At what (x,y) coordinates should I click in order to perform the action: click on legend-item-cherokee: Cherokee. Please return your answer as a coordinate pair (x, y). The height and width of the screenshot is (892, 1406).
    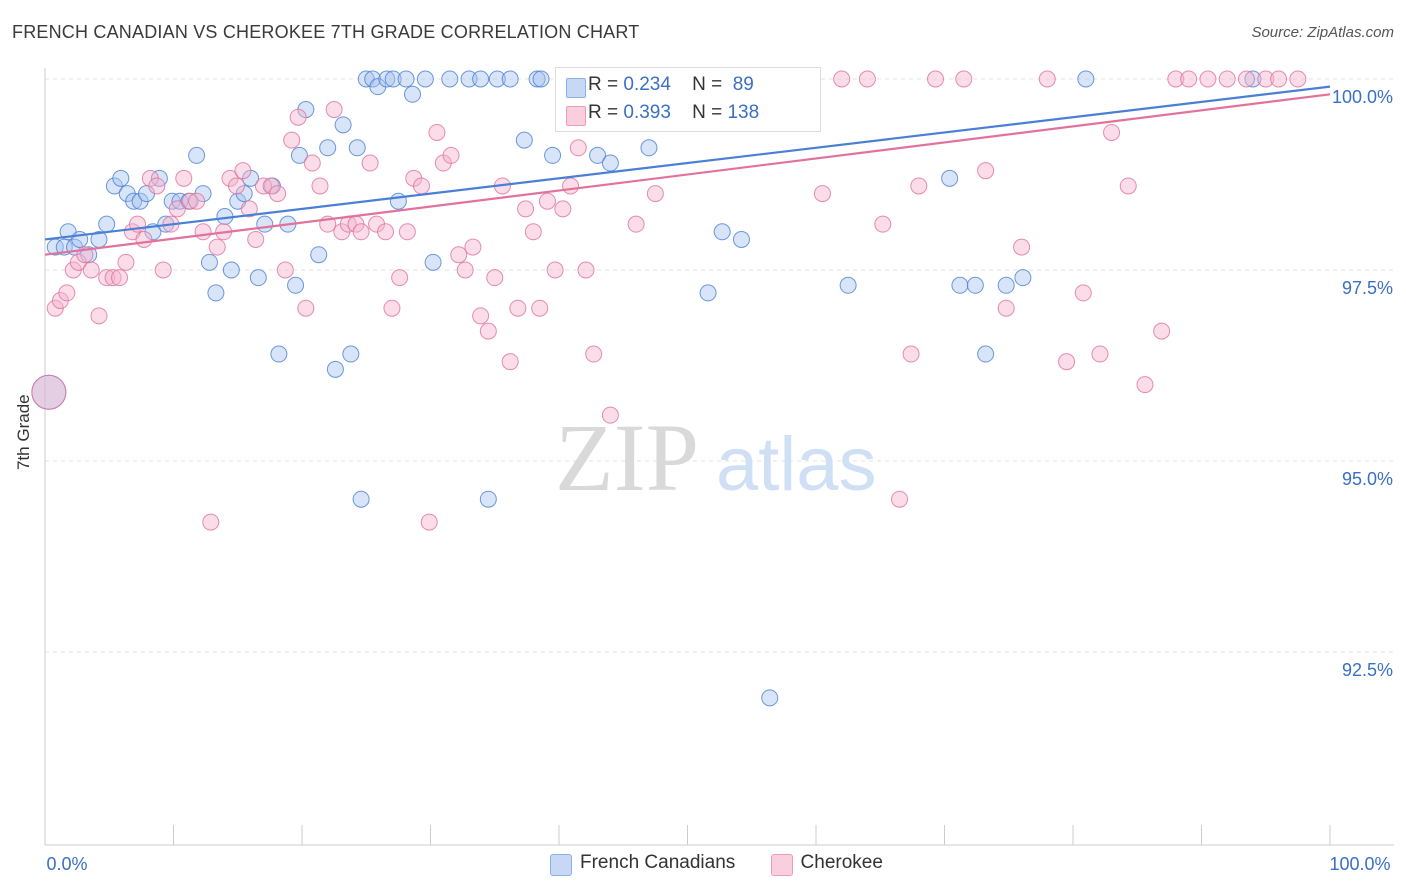
    Looking at the image, I should click on (826, 864).